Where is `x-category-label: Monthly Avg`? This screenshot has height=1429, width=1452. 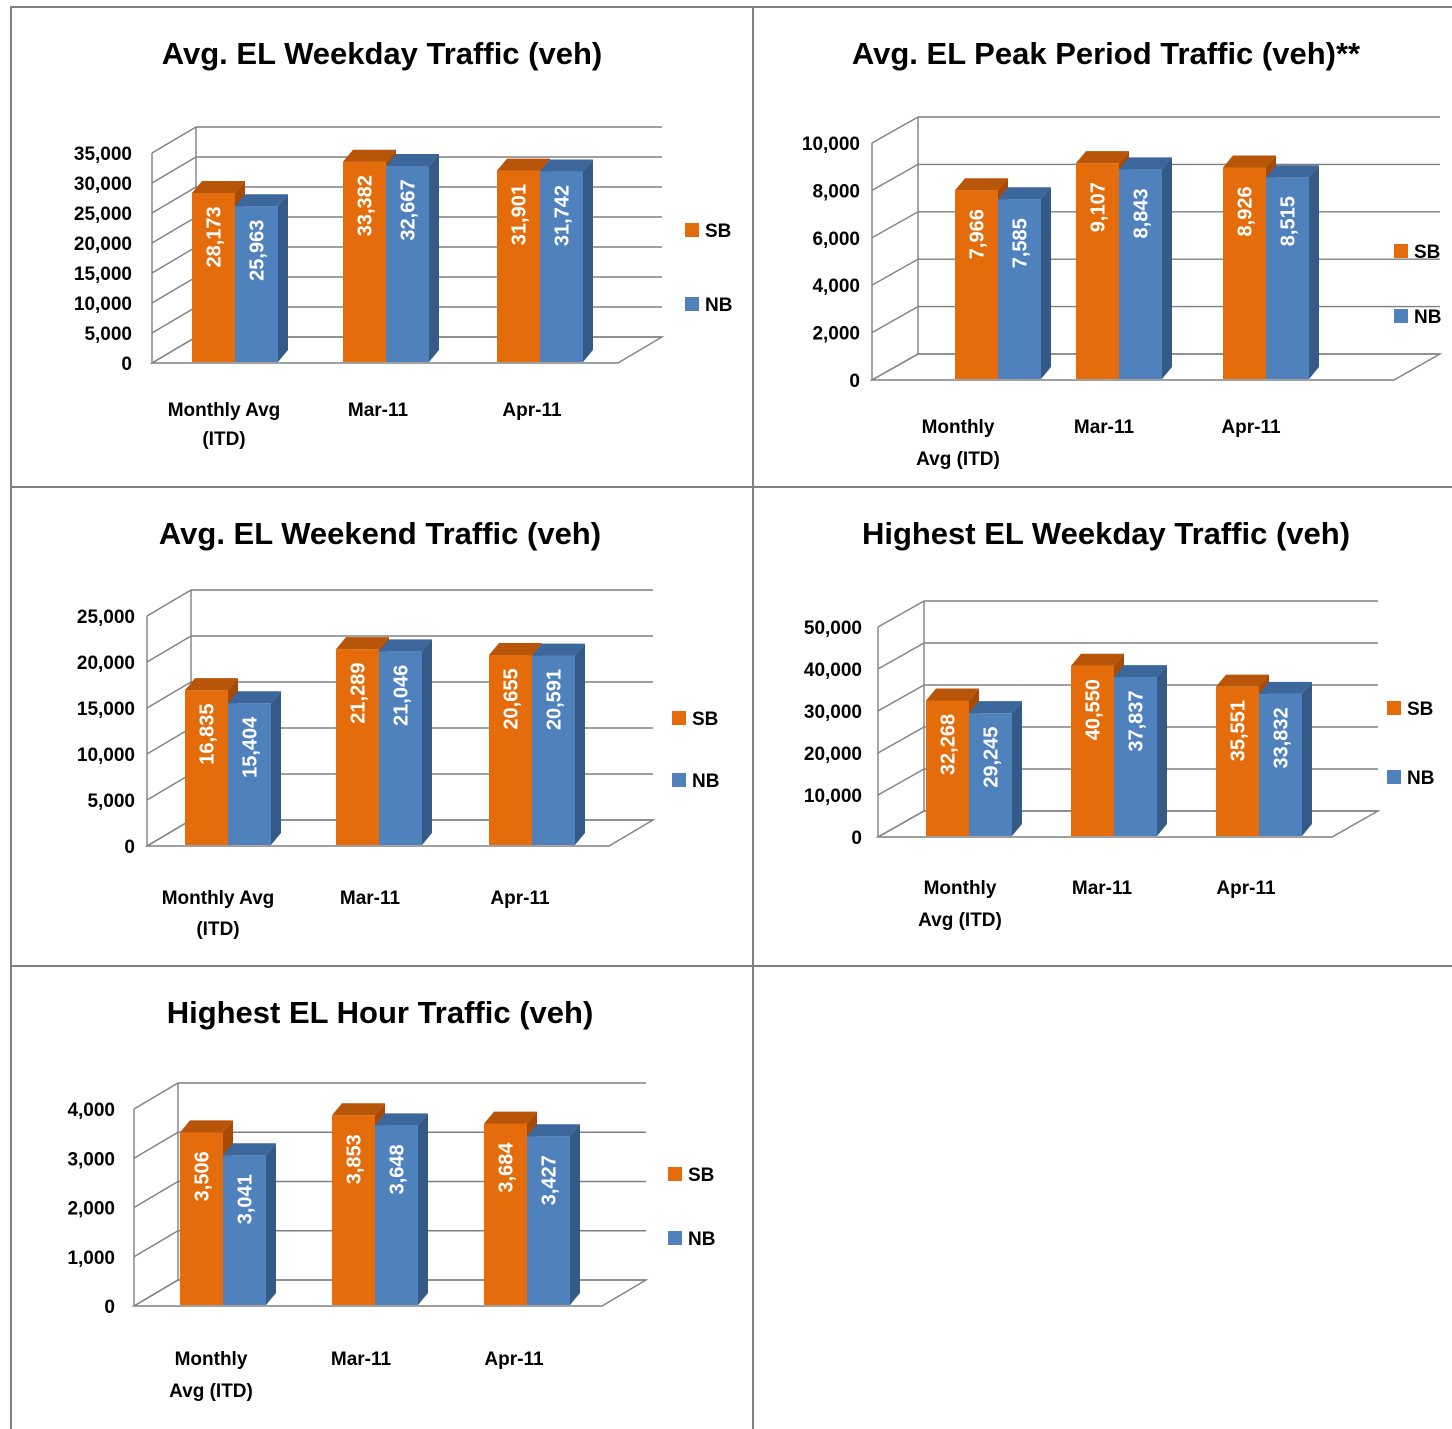 x-category-label: Monthly Avg is located at coordinates (224, 410).